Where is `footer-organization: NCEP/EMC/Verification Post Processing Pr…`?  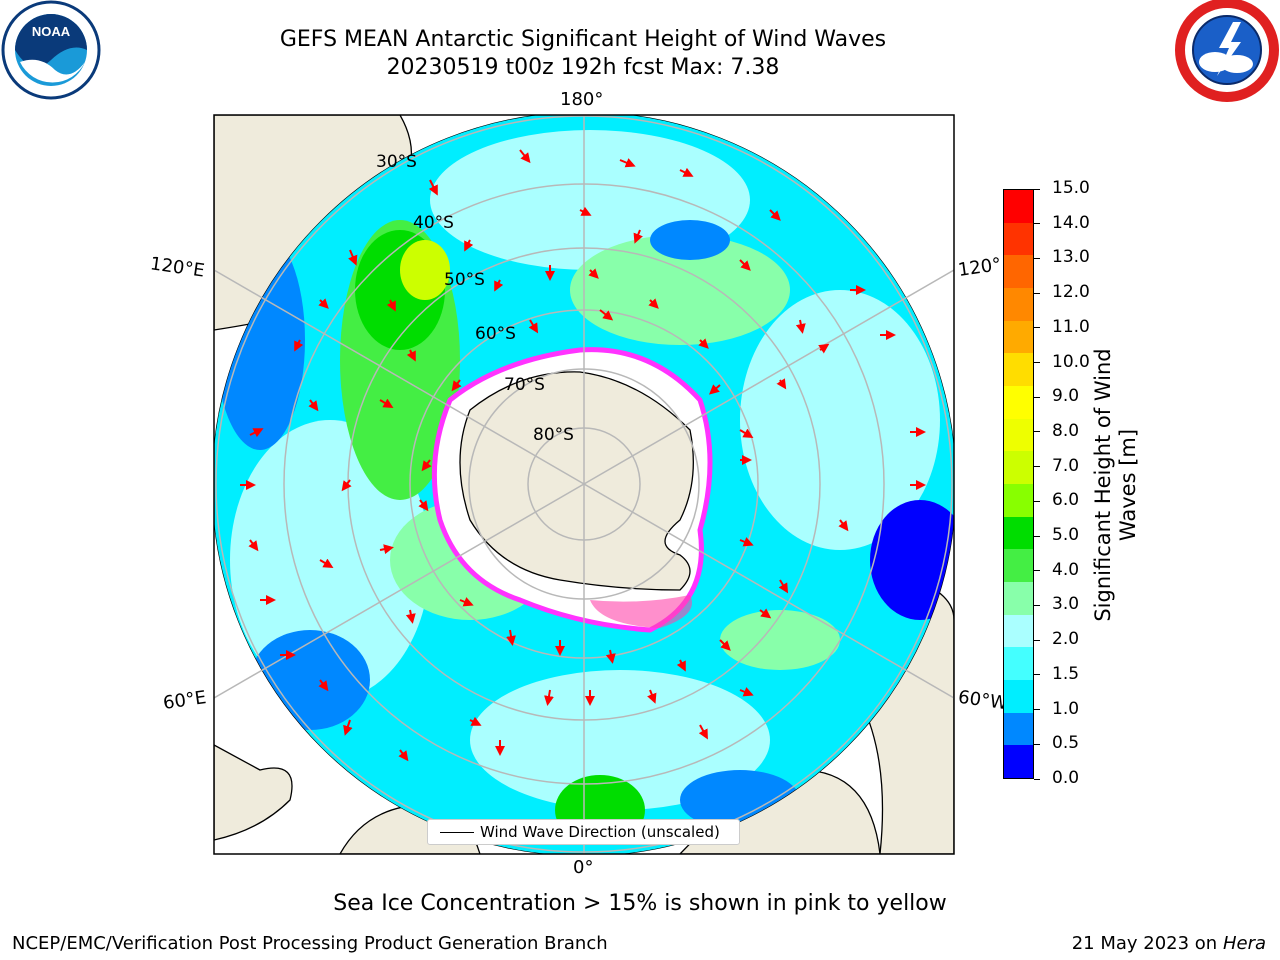 footer-organization: NCEP/EMC/Verification Post Processing Pr… is located at coordinates (310, 943).